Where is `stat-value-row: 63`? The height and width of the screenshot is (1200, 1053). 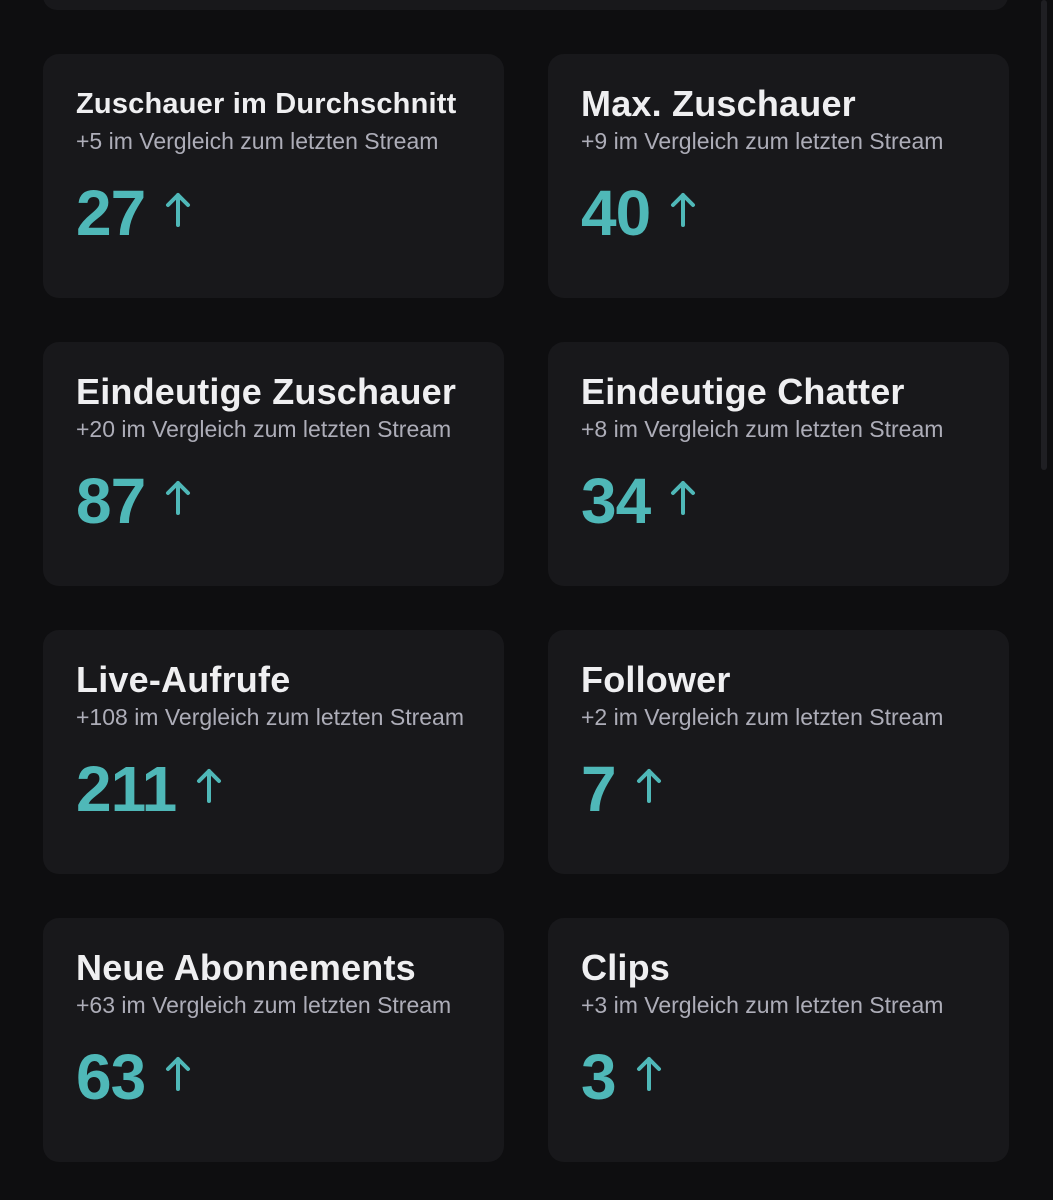 stat-value-row: 63 is located at coordinates (290, 1077).